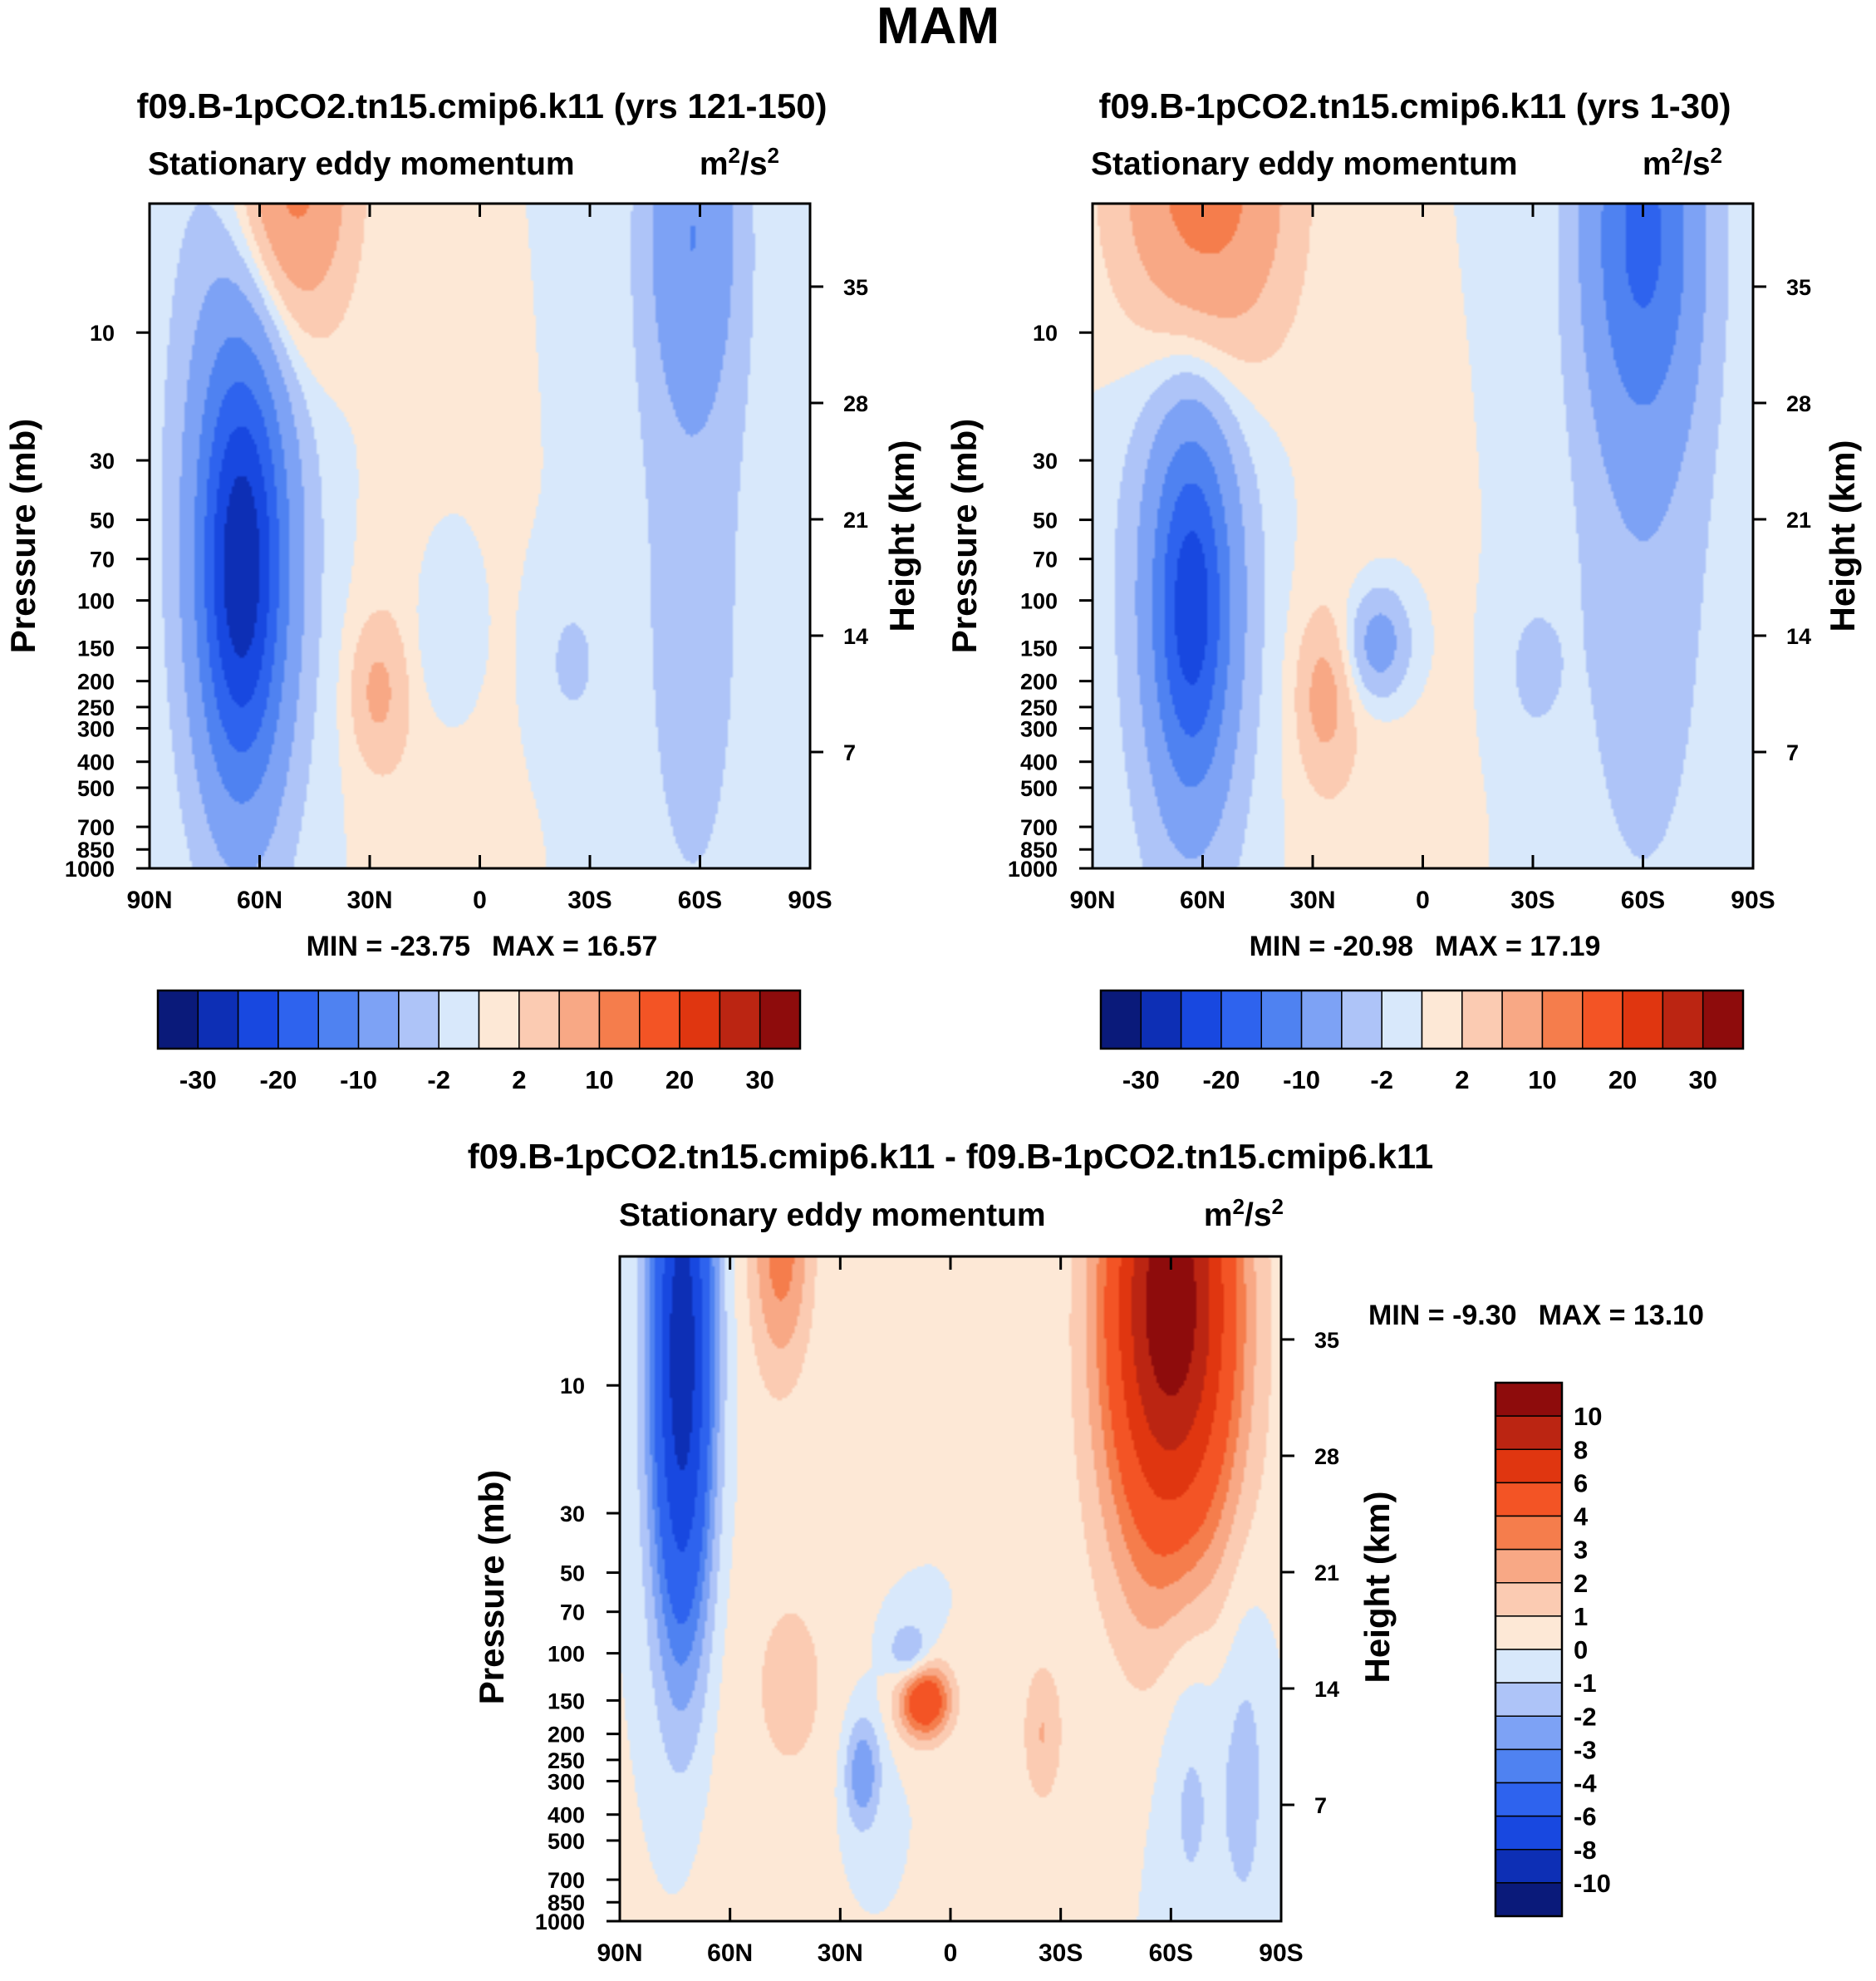 The width and height of the screenshot is (1876, 1981). Describe the element at coordinates (1321, 1806) in the screenshot. I see `y2-tick-label: 7` at that location.